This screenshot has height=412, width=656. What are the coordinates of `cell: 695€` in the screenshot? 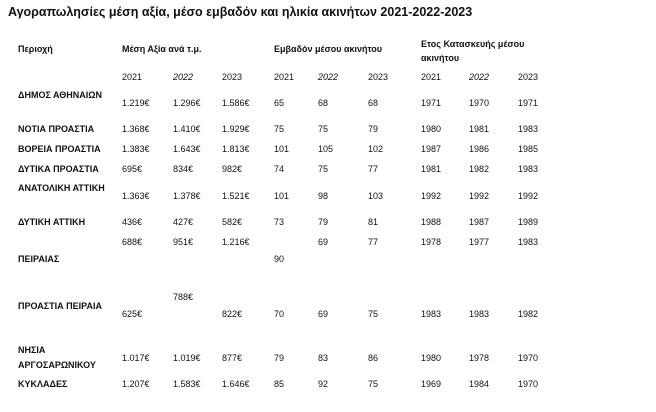 It's located at (132, 169).